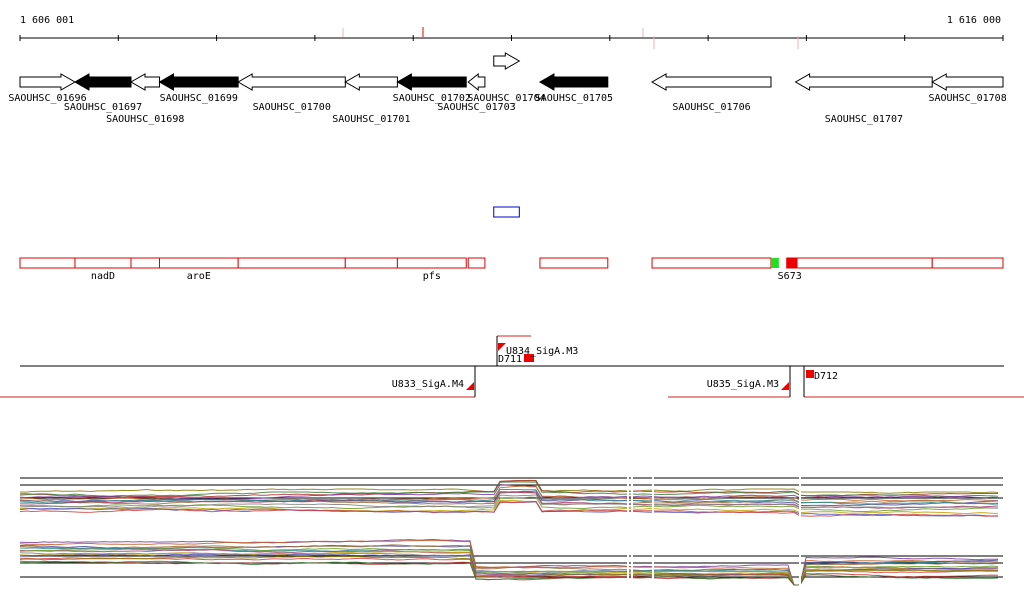 Image resolution: width=1024 pixels, height=616 pixels. Describe the element at coordinates (574, 98) in the screenshot. I see `gene-label: SAOUHSC_01705` at that location.